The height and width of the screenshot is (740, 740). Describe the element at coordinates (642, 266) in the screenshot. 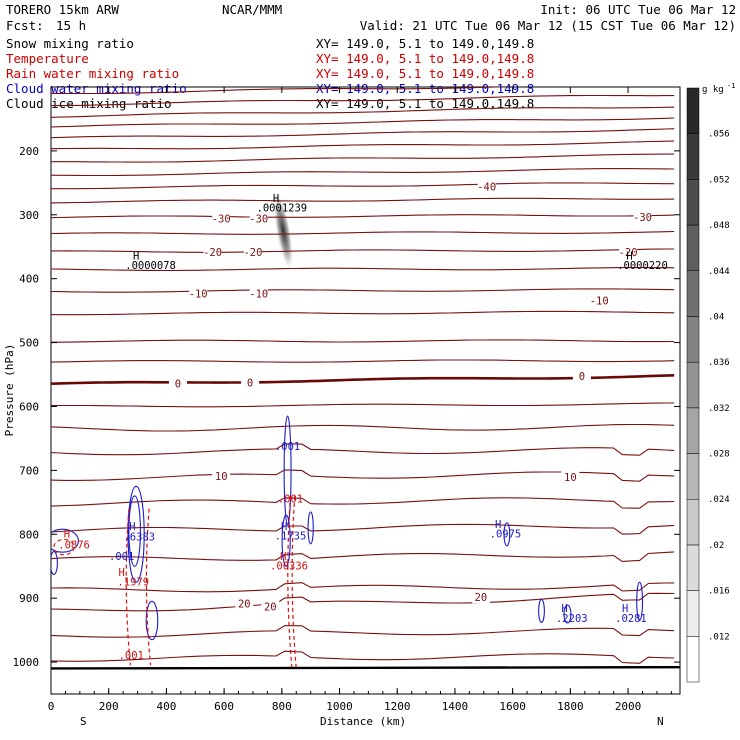

I see `extremum-label: .0000220` at that location.